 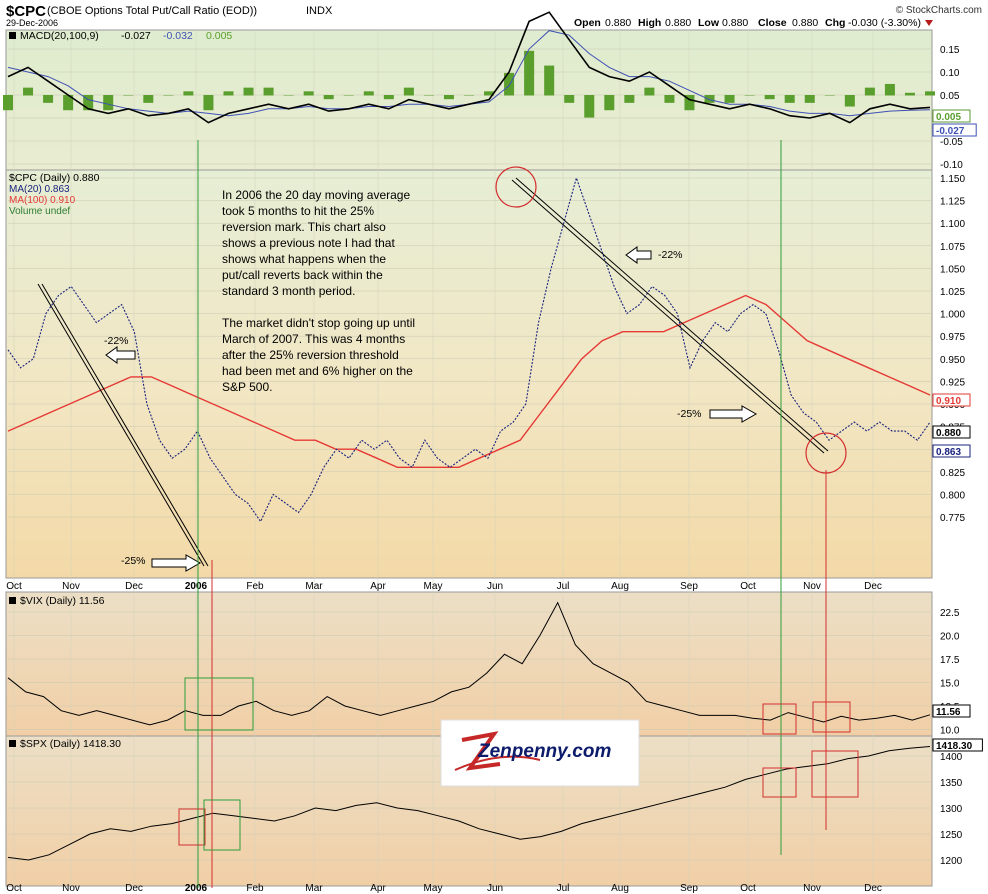 I want to click on signal-value: -0.032, so click(x=178, y=36).